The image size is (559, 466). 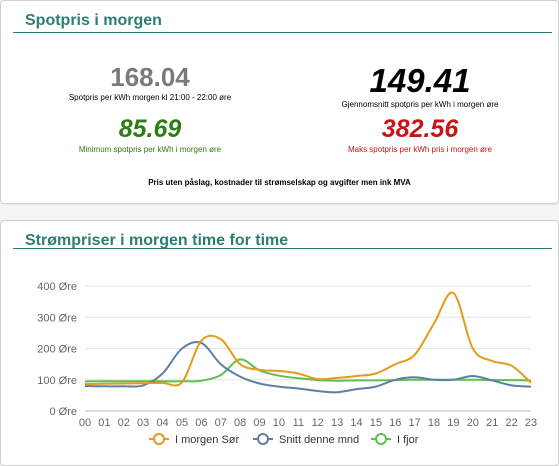 I want to click on x-tick-label: 20, so click(x=473, y=423).